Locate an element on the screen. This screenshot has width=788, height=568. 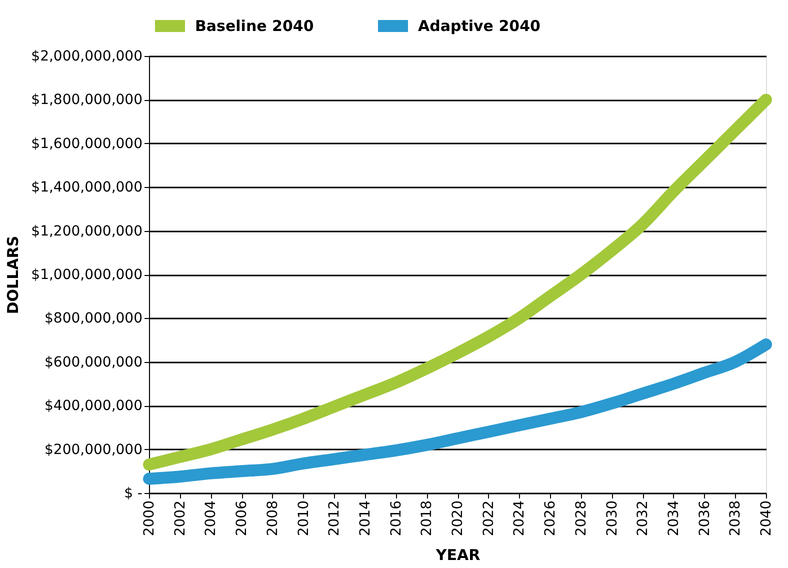
y-tick-label: $1,800,000,000 is located at coordinates (86, 100).